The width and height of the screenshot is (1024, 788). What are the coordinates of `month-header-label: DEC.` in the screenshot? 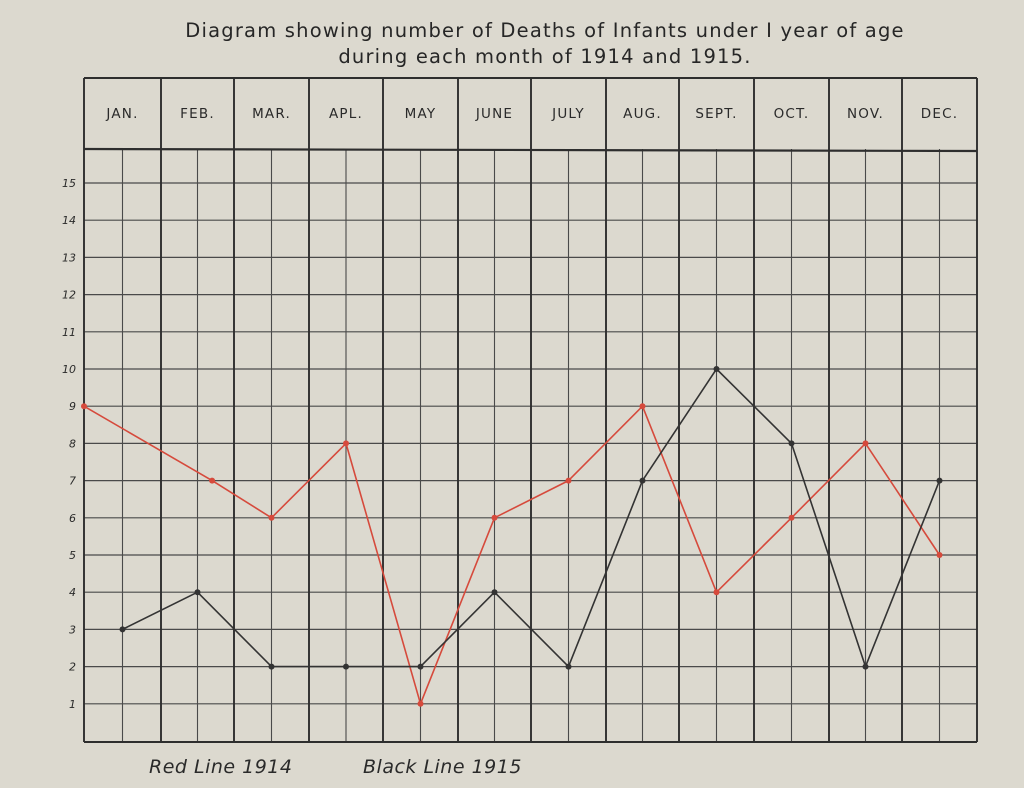 It's located at (939, 114).